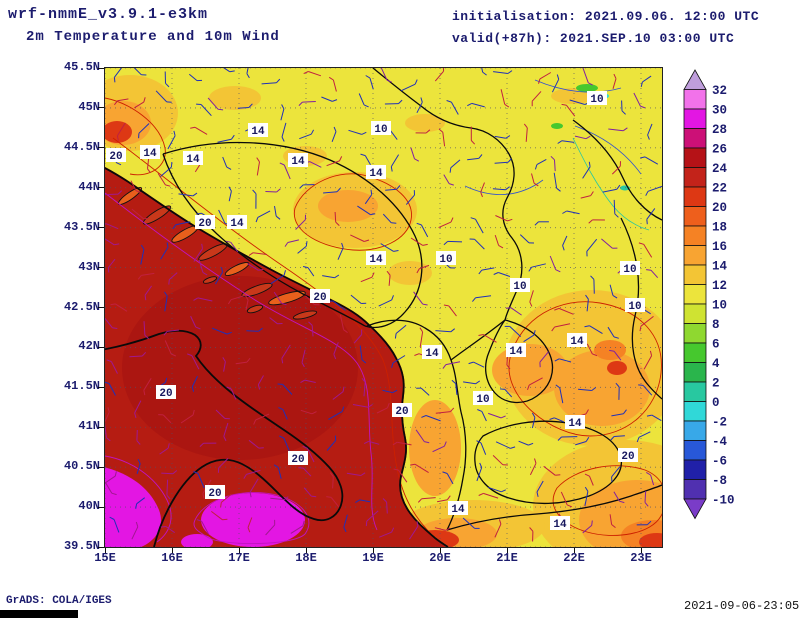  I want to click on colorbar-value-label: 30, so click(719, 111).